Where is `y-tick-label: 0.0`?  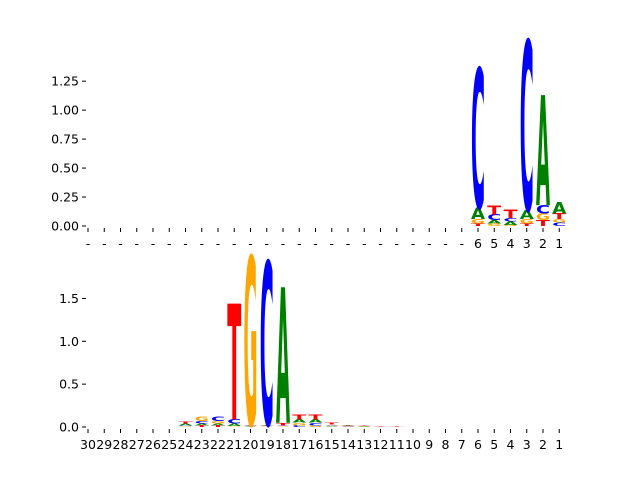 y-tick-label: 0.0 is located at coordinates (69, 427).